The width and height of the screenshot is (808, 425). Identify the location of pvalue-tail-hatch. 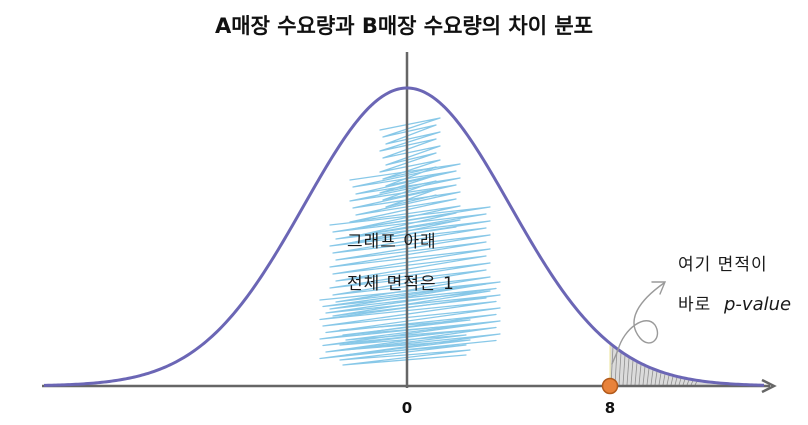
(654, 366).